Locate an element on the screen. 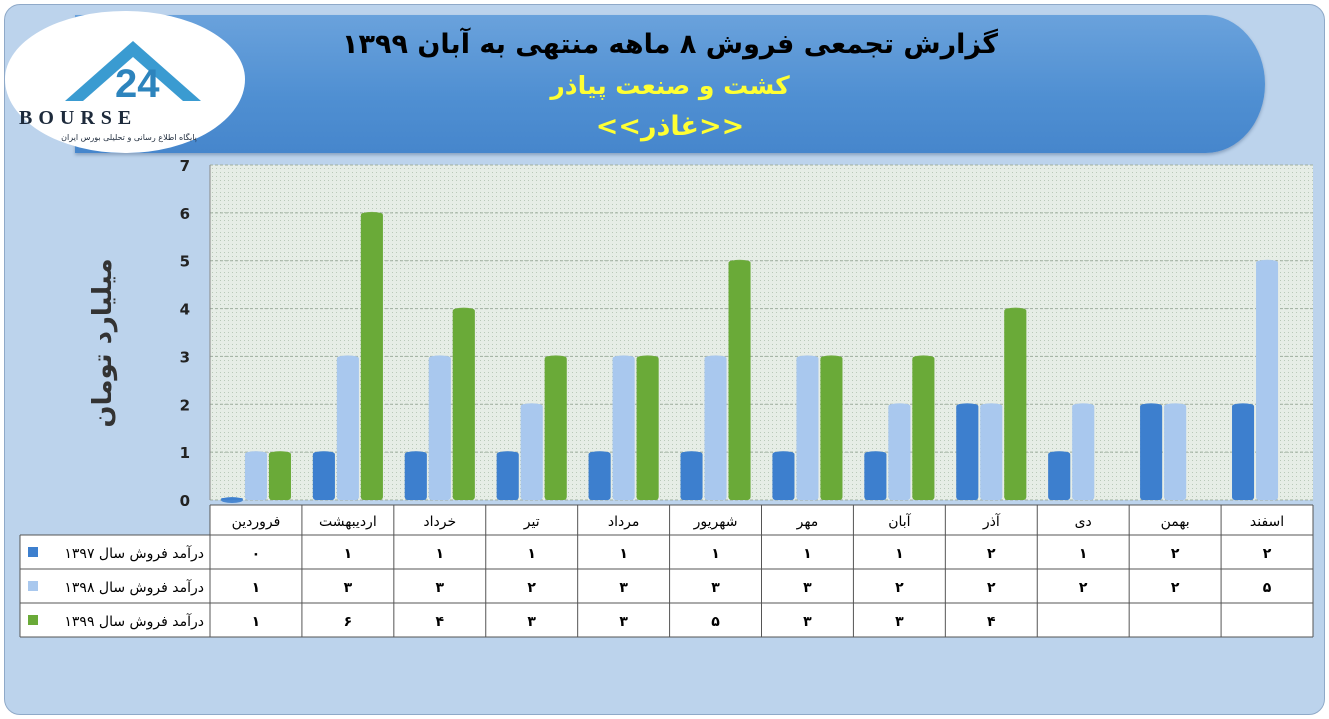 The width and height of the screenshot is (1329, 719). company-name: کشت و صنعت پیاذر is located at coordinates (670, 85).